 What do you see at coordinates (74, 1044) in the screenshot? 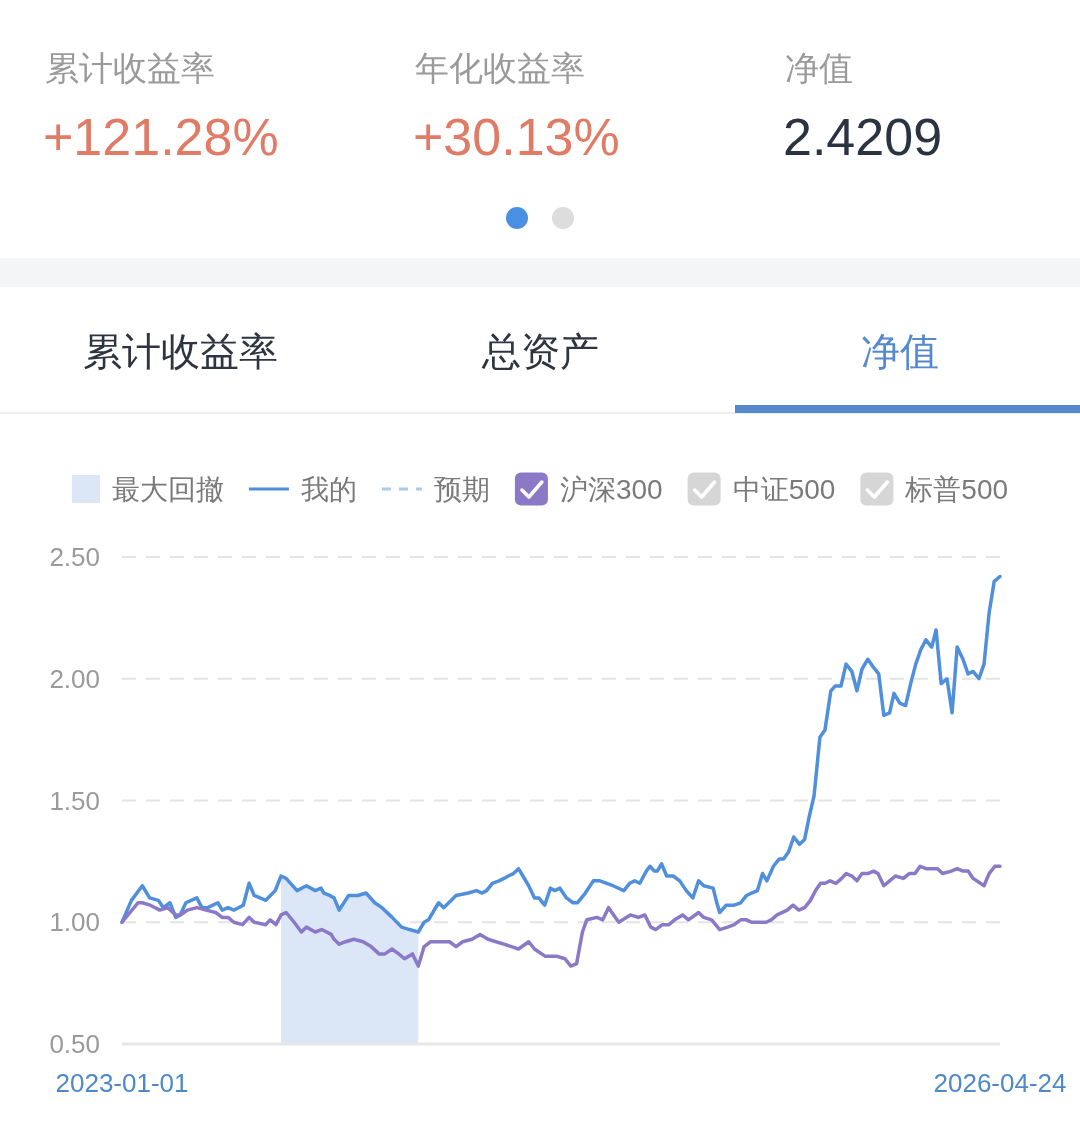
I see `y-tick-label: 0.50` at bounding box center [74, 1044].